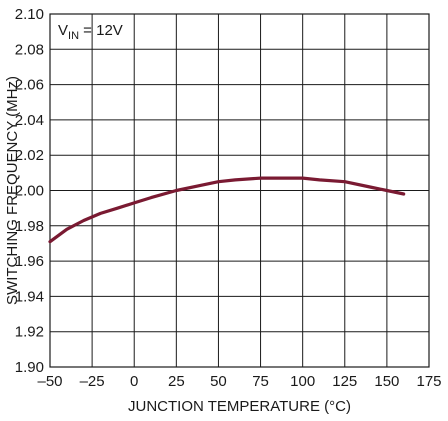 The height and width of the screenshot is (421, 448). I want to click on y-tick-label: 2.00, so click(29, 191).